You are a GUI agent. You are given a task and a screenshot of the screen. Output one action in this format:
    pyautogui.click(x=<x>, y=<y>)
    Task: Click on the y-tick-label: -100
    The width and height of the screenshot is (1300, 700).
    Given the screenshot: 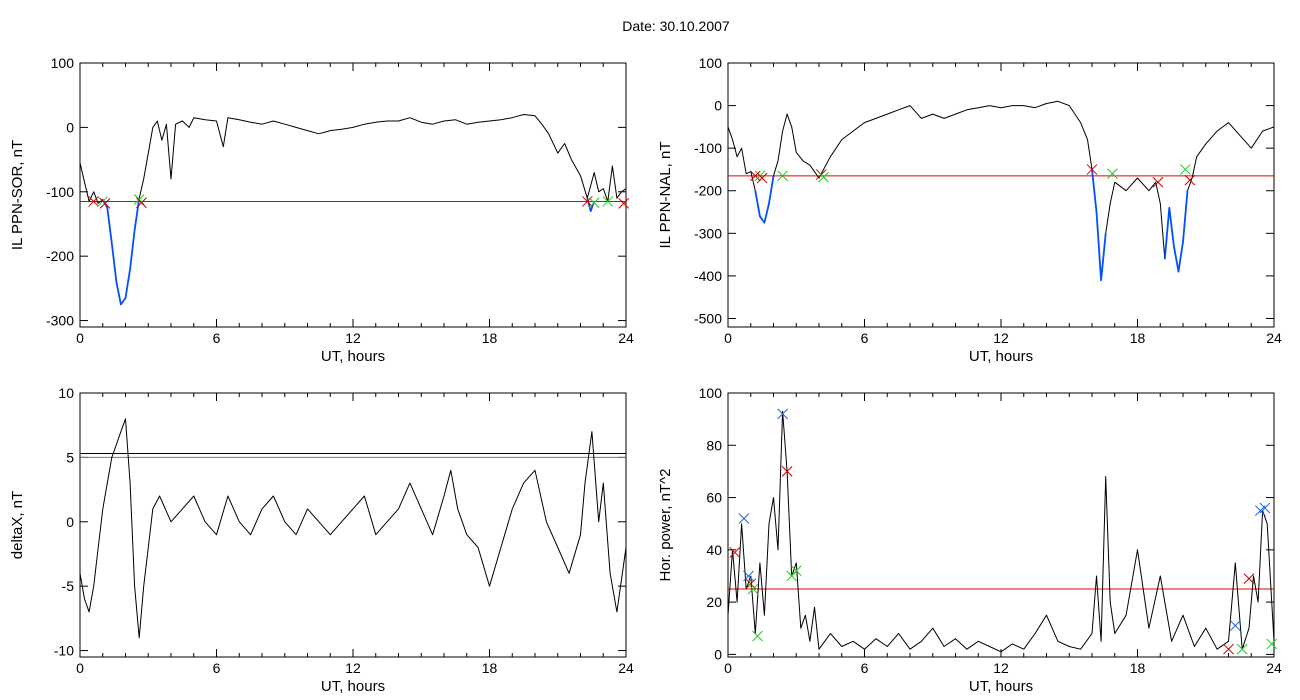 What is the action you would take?
    pyautogui.click(x=60, y=192)
    